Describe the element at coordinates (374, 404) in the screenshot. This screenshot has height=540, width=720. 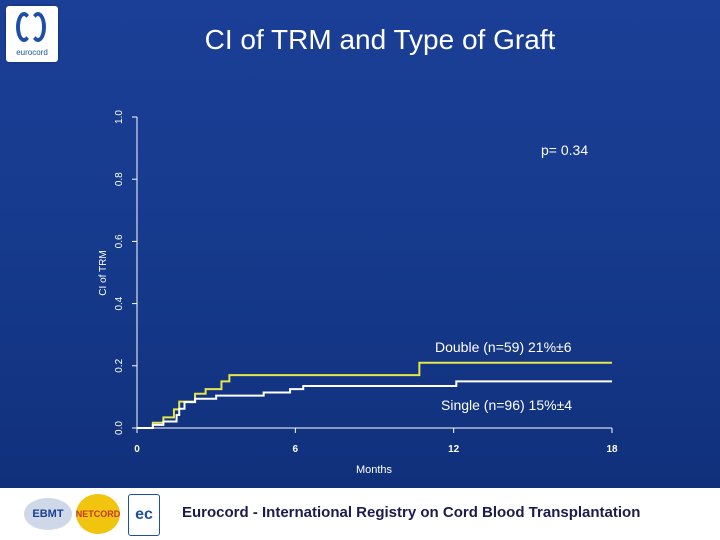
I see `series-line-single` at that location.